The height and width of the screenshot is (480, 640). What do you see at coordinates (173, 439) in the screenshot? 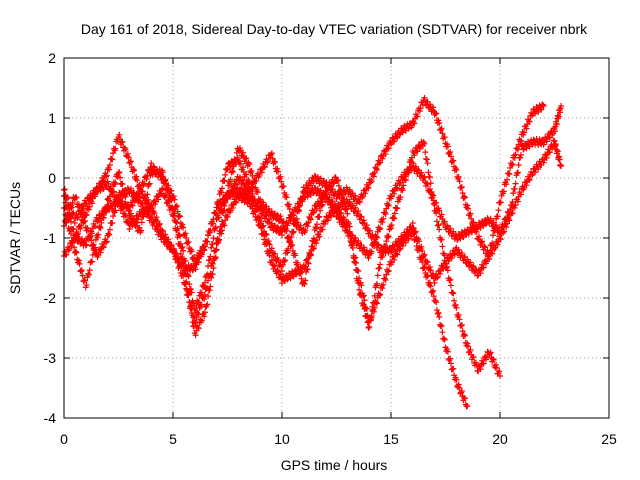
I see `x-tick-label: 5` at bounding box center [173, 439].